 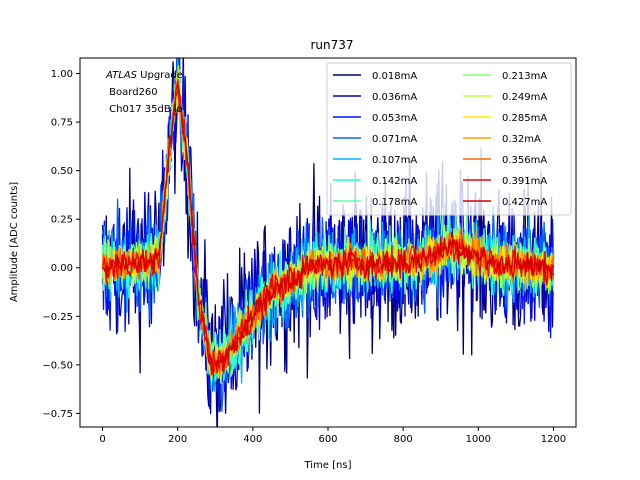 What do you see at coordinates (62, 171) in the screenshot?
I see `y-tick-label: 0.50` at bounding box center [62, 171].